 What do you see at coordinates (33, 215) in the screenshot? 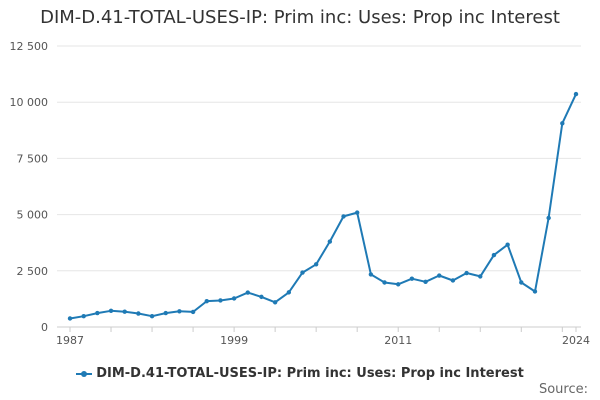
I see `y-tick-label: 5 000` at bounding box center [33, 215].